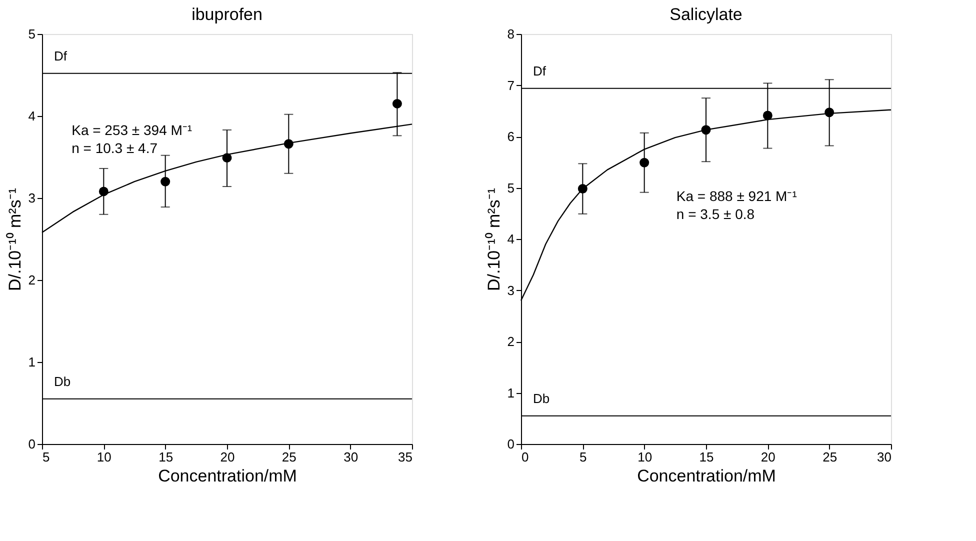  Describe the element at coordinates (115, 148) in the screenshot. I see `annotation: n = 10.3 ± 4.7` at that location.